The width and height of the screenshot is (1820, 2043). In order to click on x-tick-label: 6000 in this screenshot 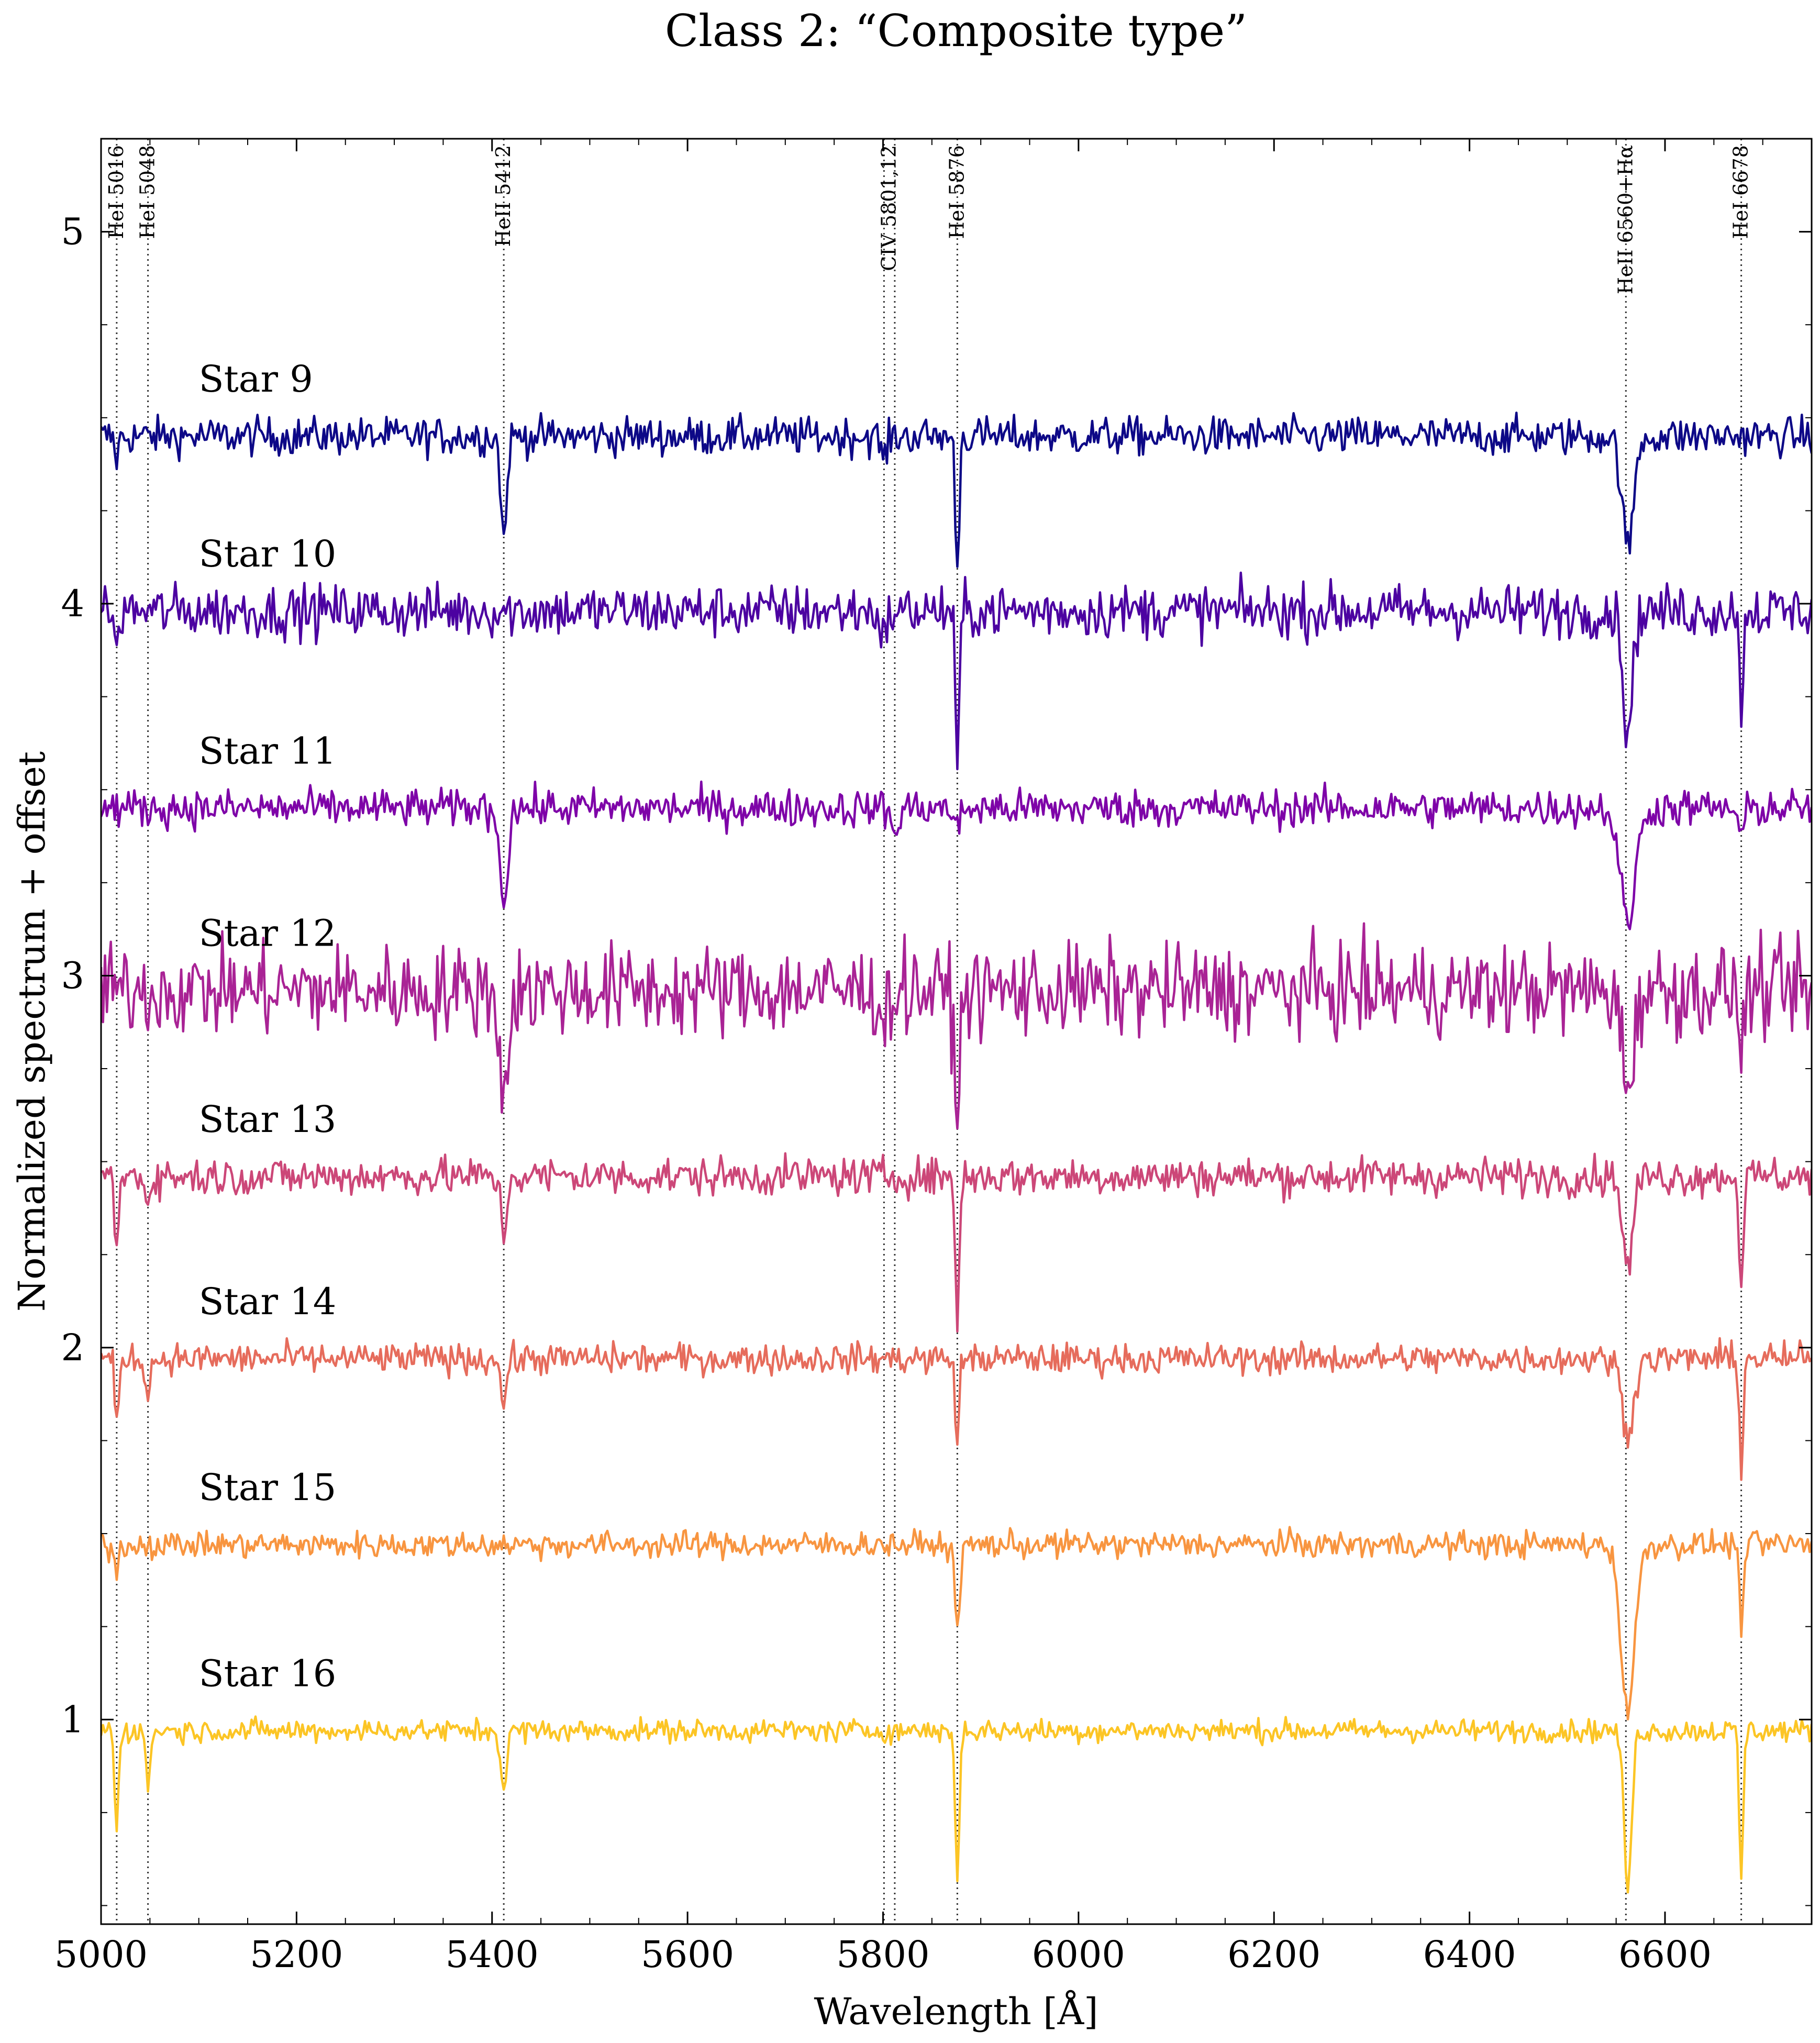, I will do `click(1078, 1955)`.